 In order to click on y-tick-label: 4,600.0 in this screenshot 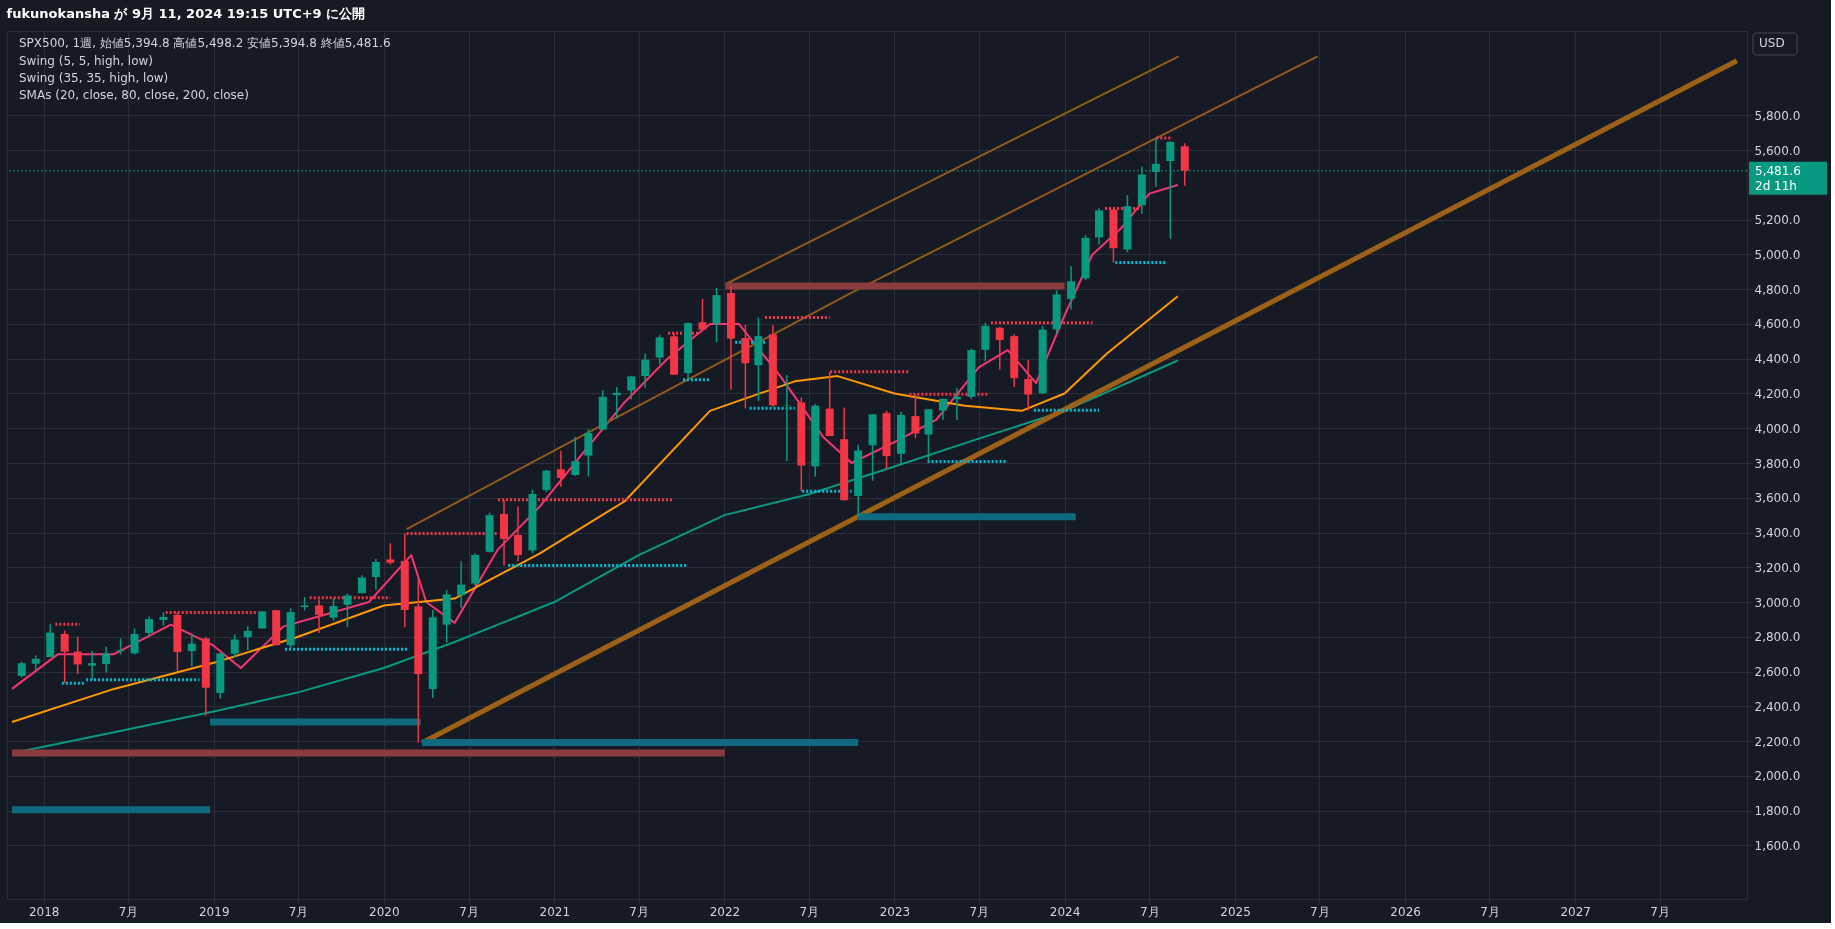, I will do `click(1777, 324)`.